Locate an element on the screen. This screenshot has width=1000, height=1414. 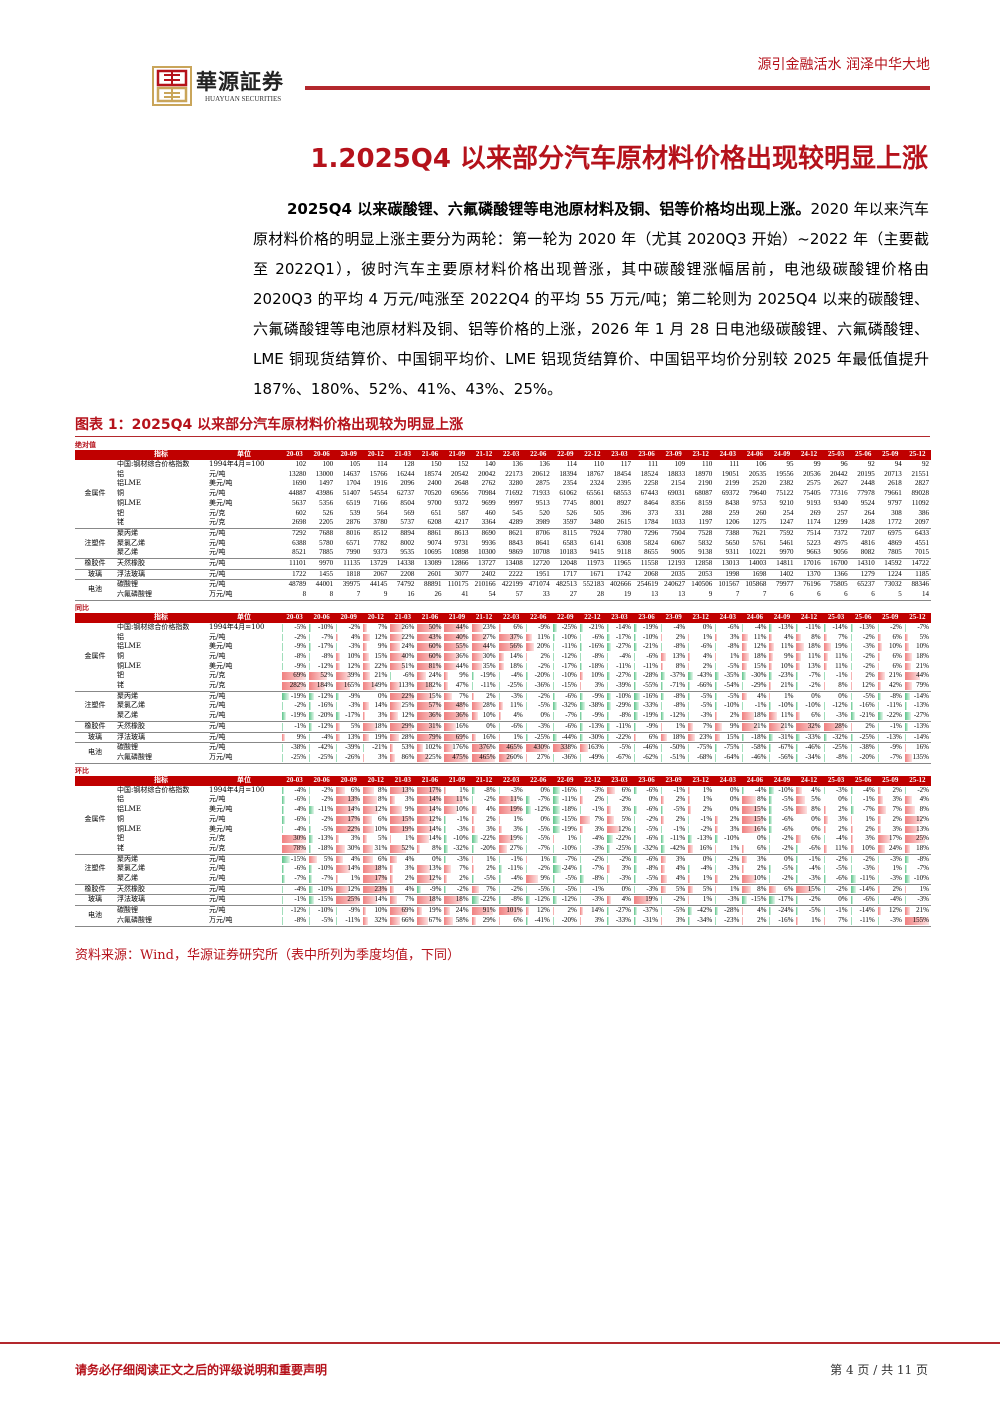
value-cell: -22% is located at coordinates (890, 716).